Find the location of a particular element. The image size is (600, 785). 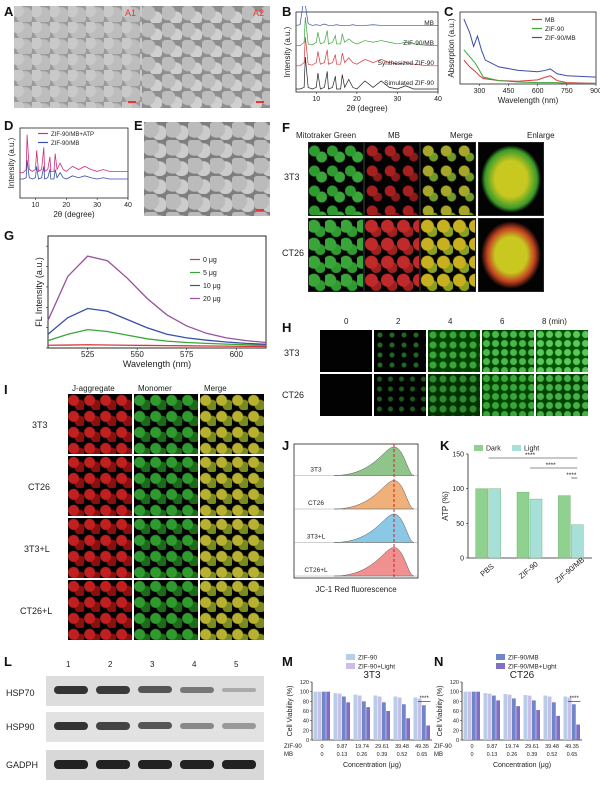

x-axis-label: JC-1 Red fluorescence is located at coordinates (356, 589).